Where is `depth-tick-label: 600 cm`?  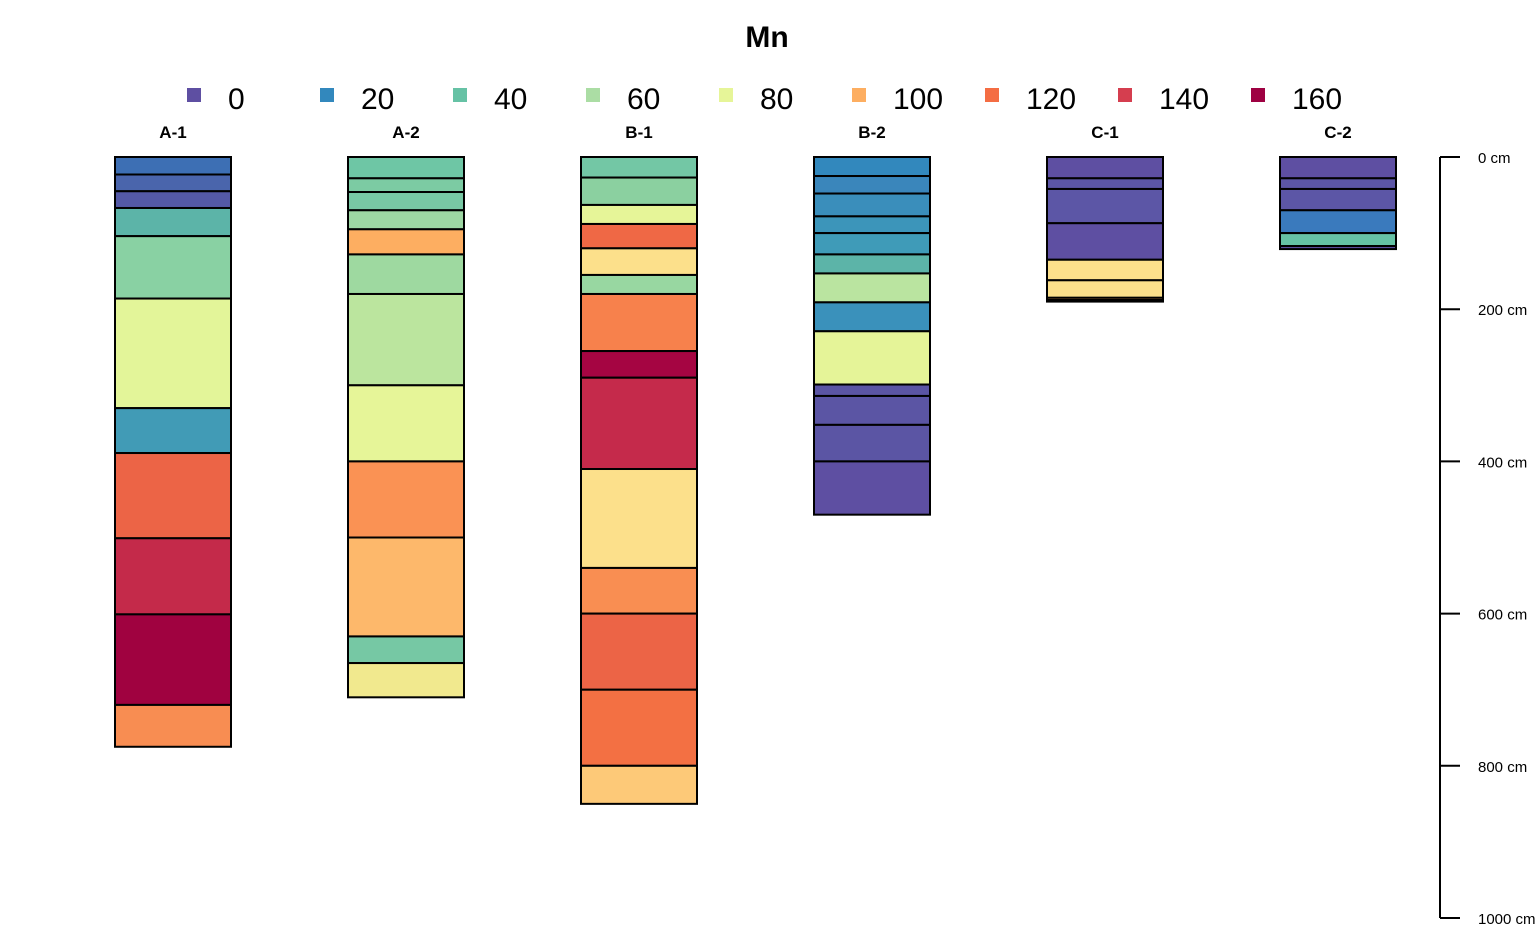
depth-tick-label: 600 cm is located at coordinates (1502, 615).